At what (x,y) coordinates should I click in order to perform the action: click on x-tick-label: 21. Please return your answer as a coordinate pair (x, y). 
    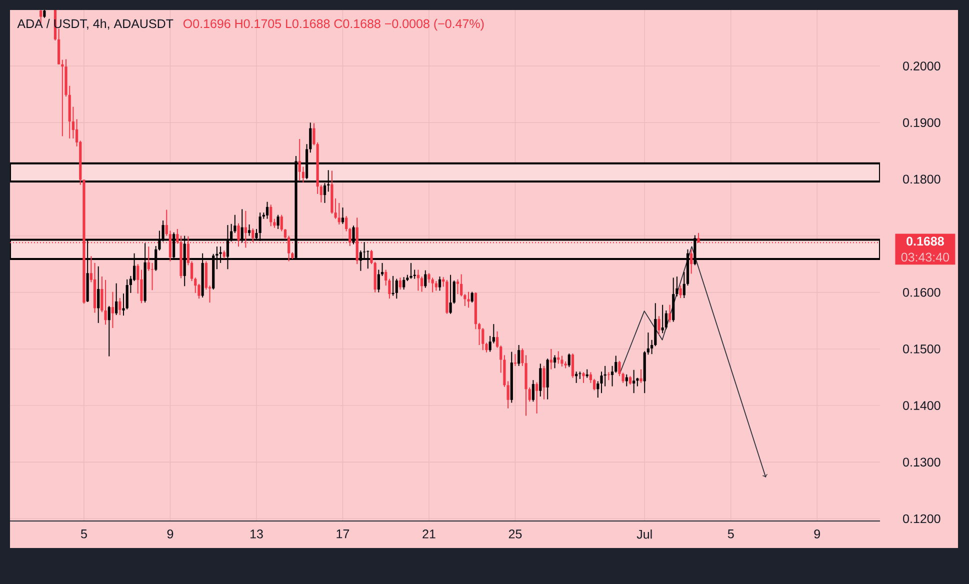
    Looking at the image, I should click on (429, 534).